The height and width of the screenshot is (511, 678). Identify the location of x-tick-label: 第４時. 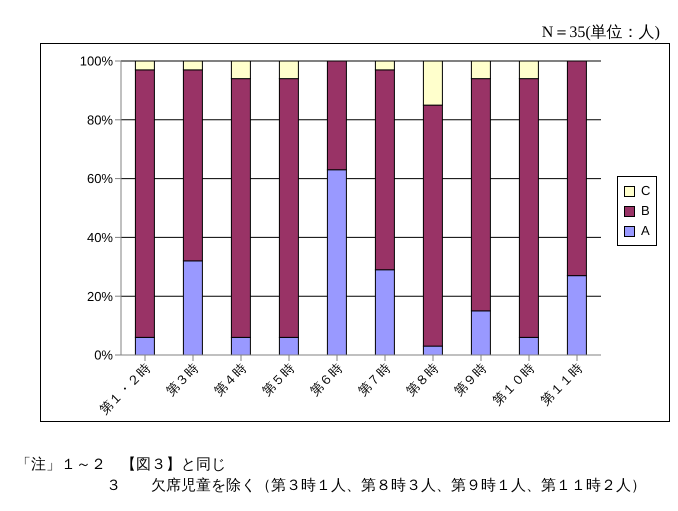
(230, 379).